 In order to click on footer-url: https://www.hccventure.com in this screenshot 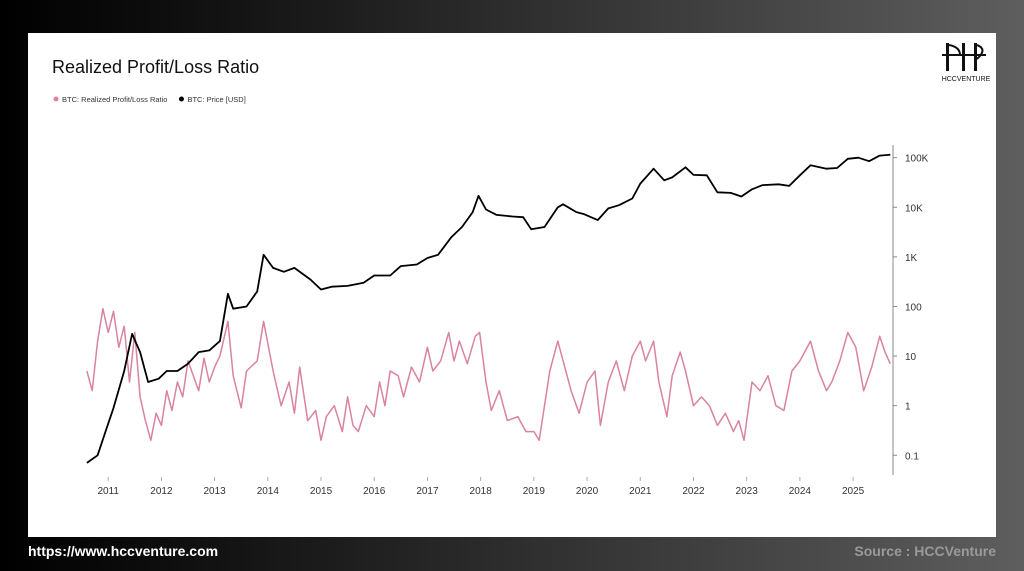, I will do `click(123, 551)`.